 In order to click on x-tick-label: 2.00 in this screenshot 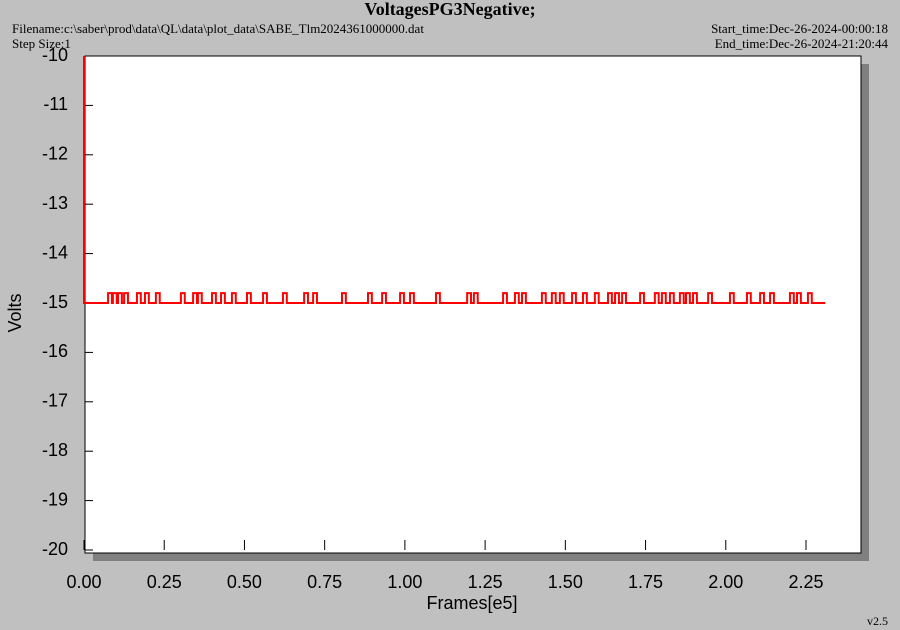, I will do `click(725, 582)`.